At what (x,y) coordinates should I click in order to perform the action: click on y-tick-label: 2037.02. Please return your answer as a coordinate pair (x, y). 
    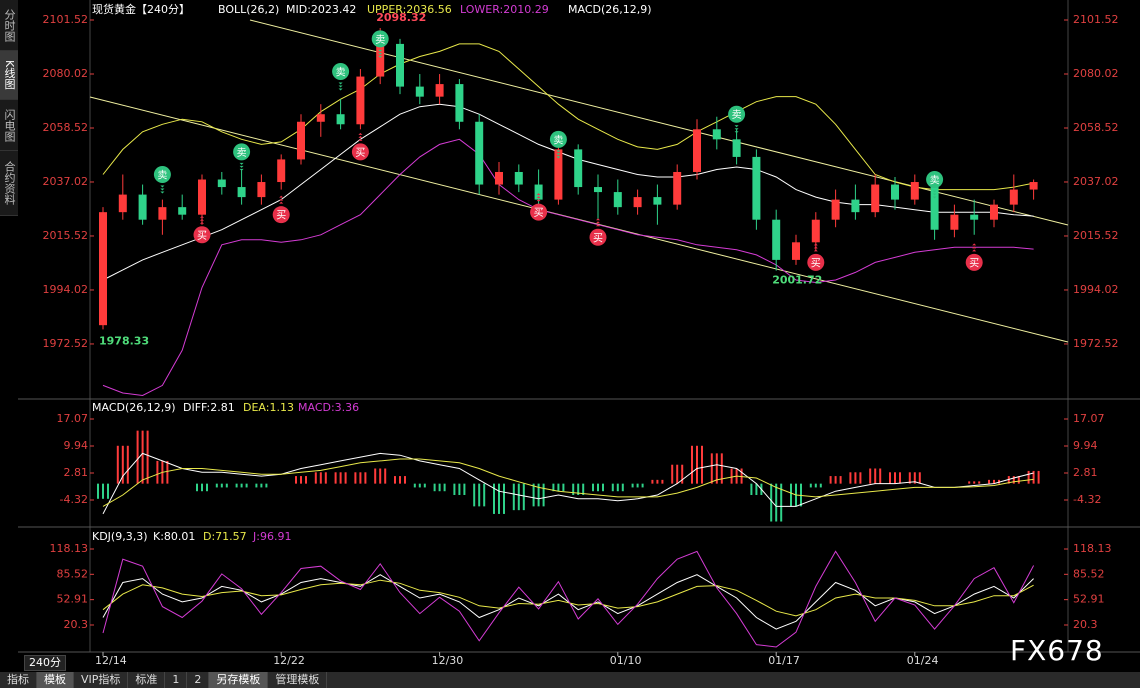
    Looking at the image, I should click on (66, 181).